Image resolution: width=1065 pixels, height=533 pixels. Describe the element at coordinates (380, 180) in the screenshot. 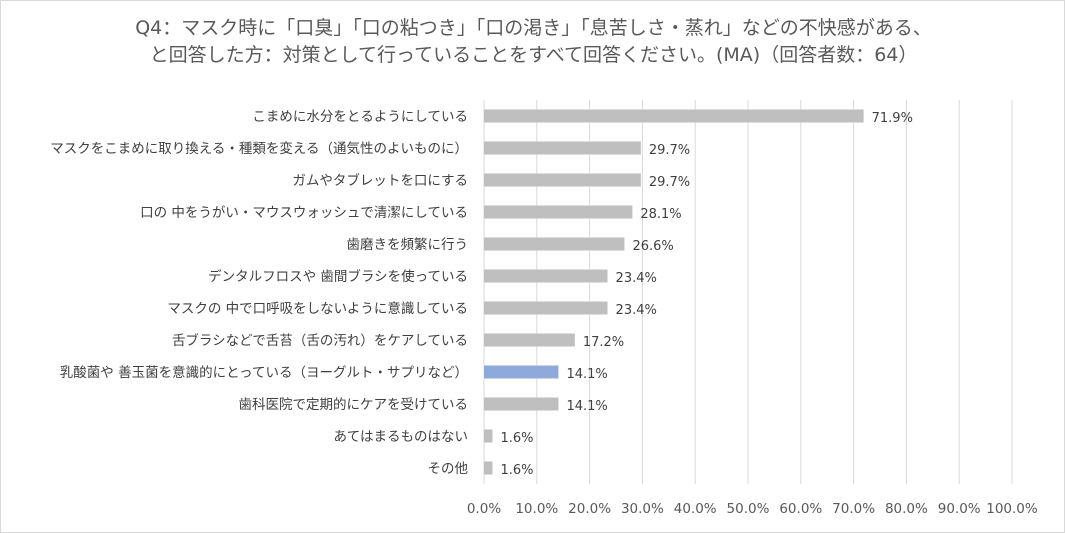

I see `category-label: ガムやタブレットを口にする` at that location.